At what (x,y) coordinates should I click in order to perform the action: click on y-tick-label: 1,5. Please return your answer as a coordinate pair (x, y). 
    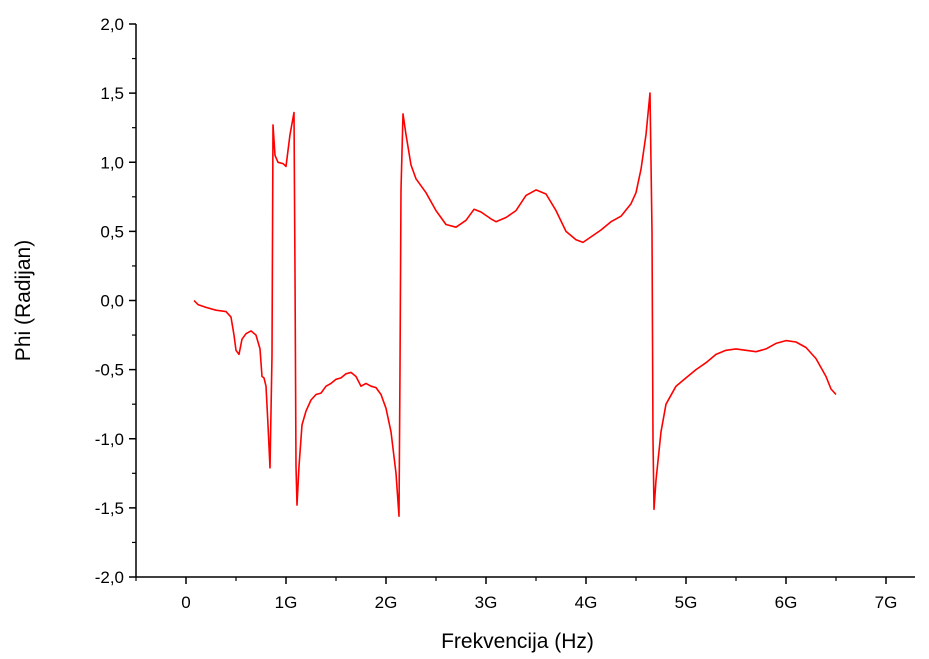
    Looking at the image, I should click on (112, 93).